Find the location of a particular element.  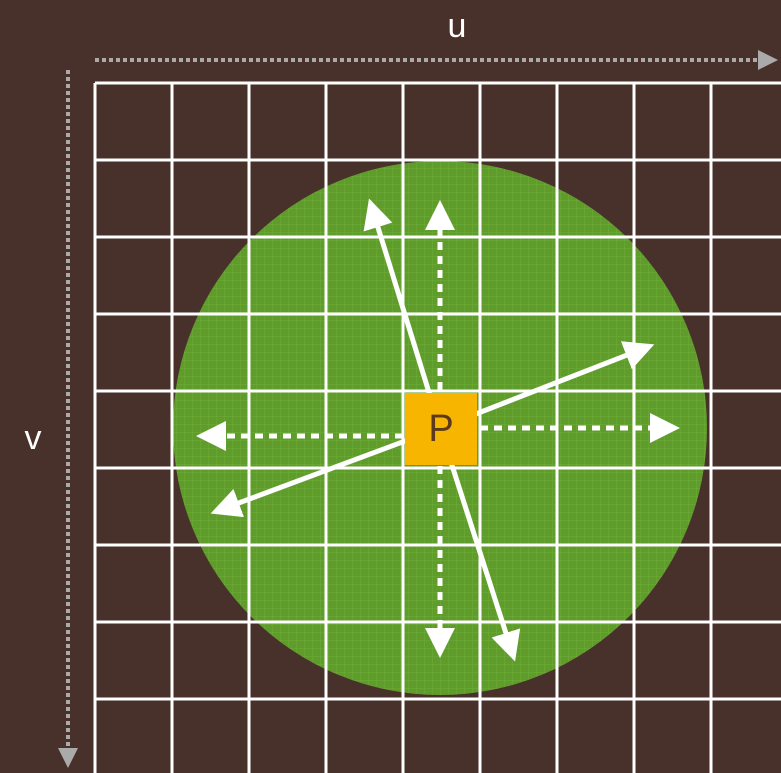

point-label: P is located at coordinates (440, 429).